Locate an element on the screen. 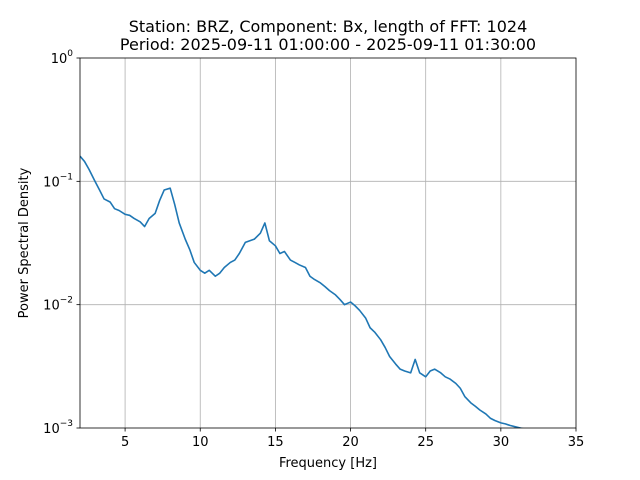  y-tick-label: 10⁻¹ is located at coordinates (58, 181).